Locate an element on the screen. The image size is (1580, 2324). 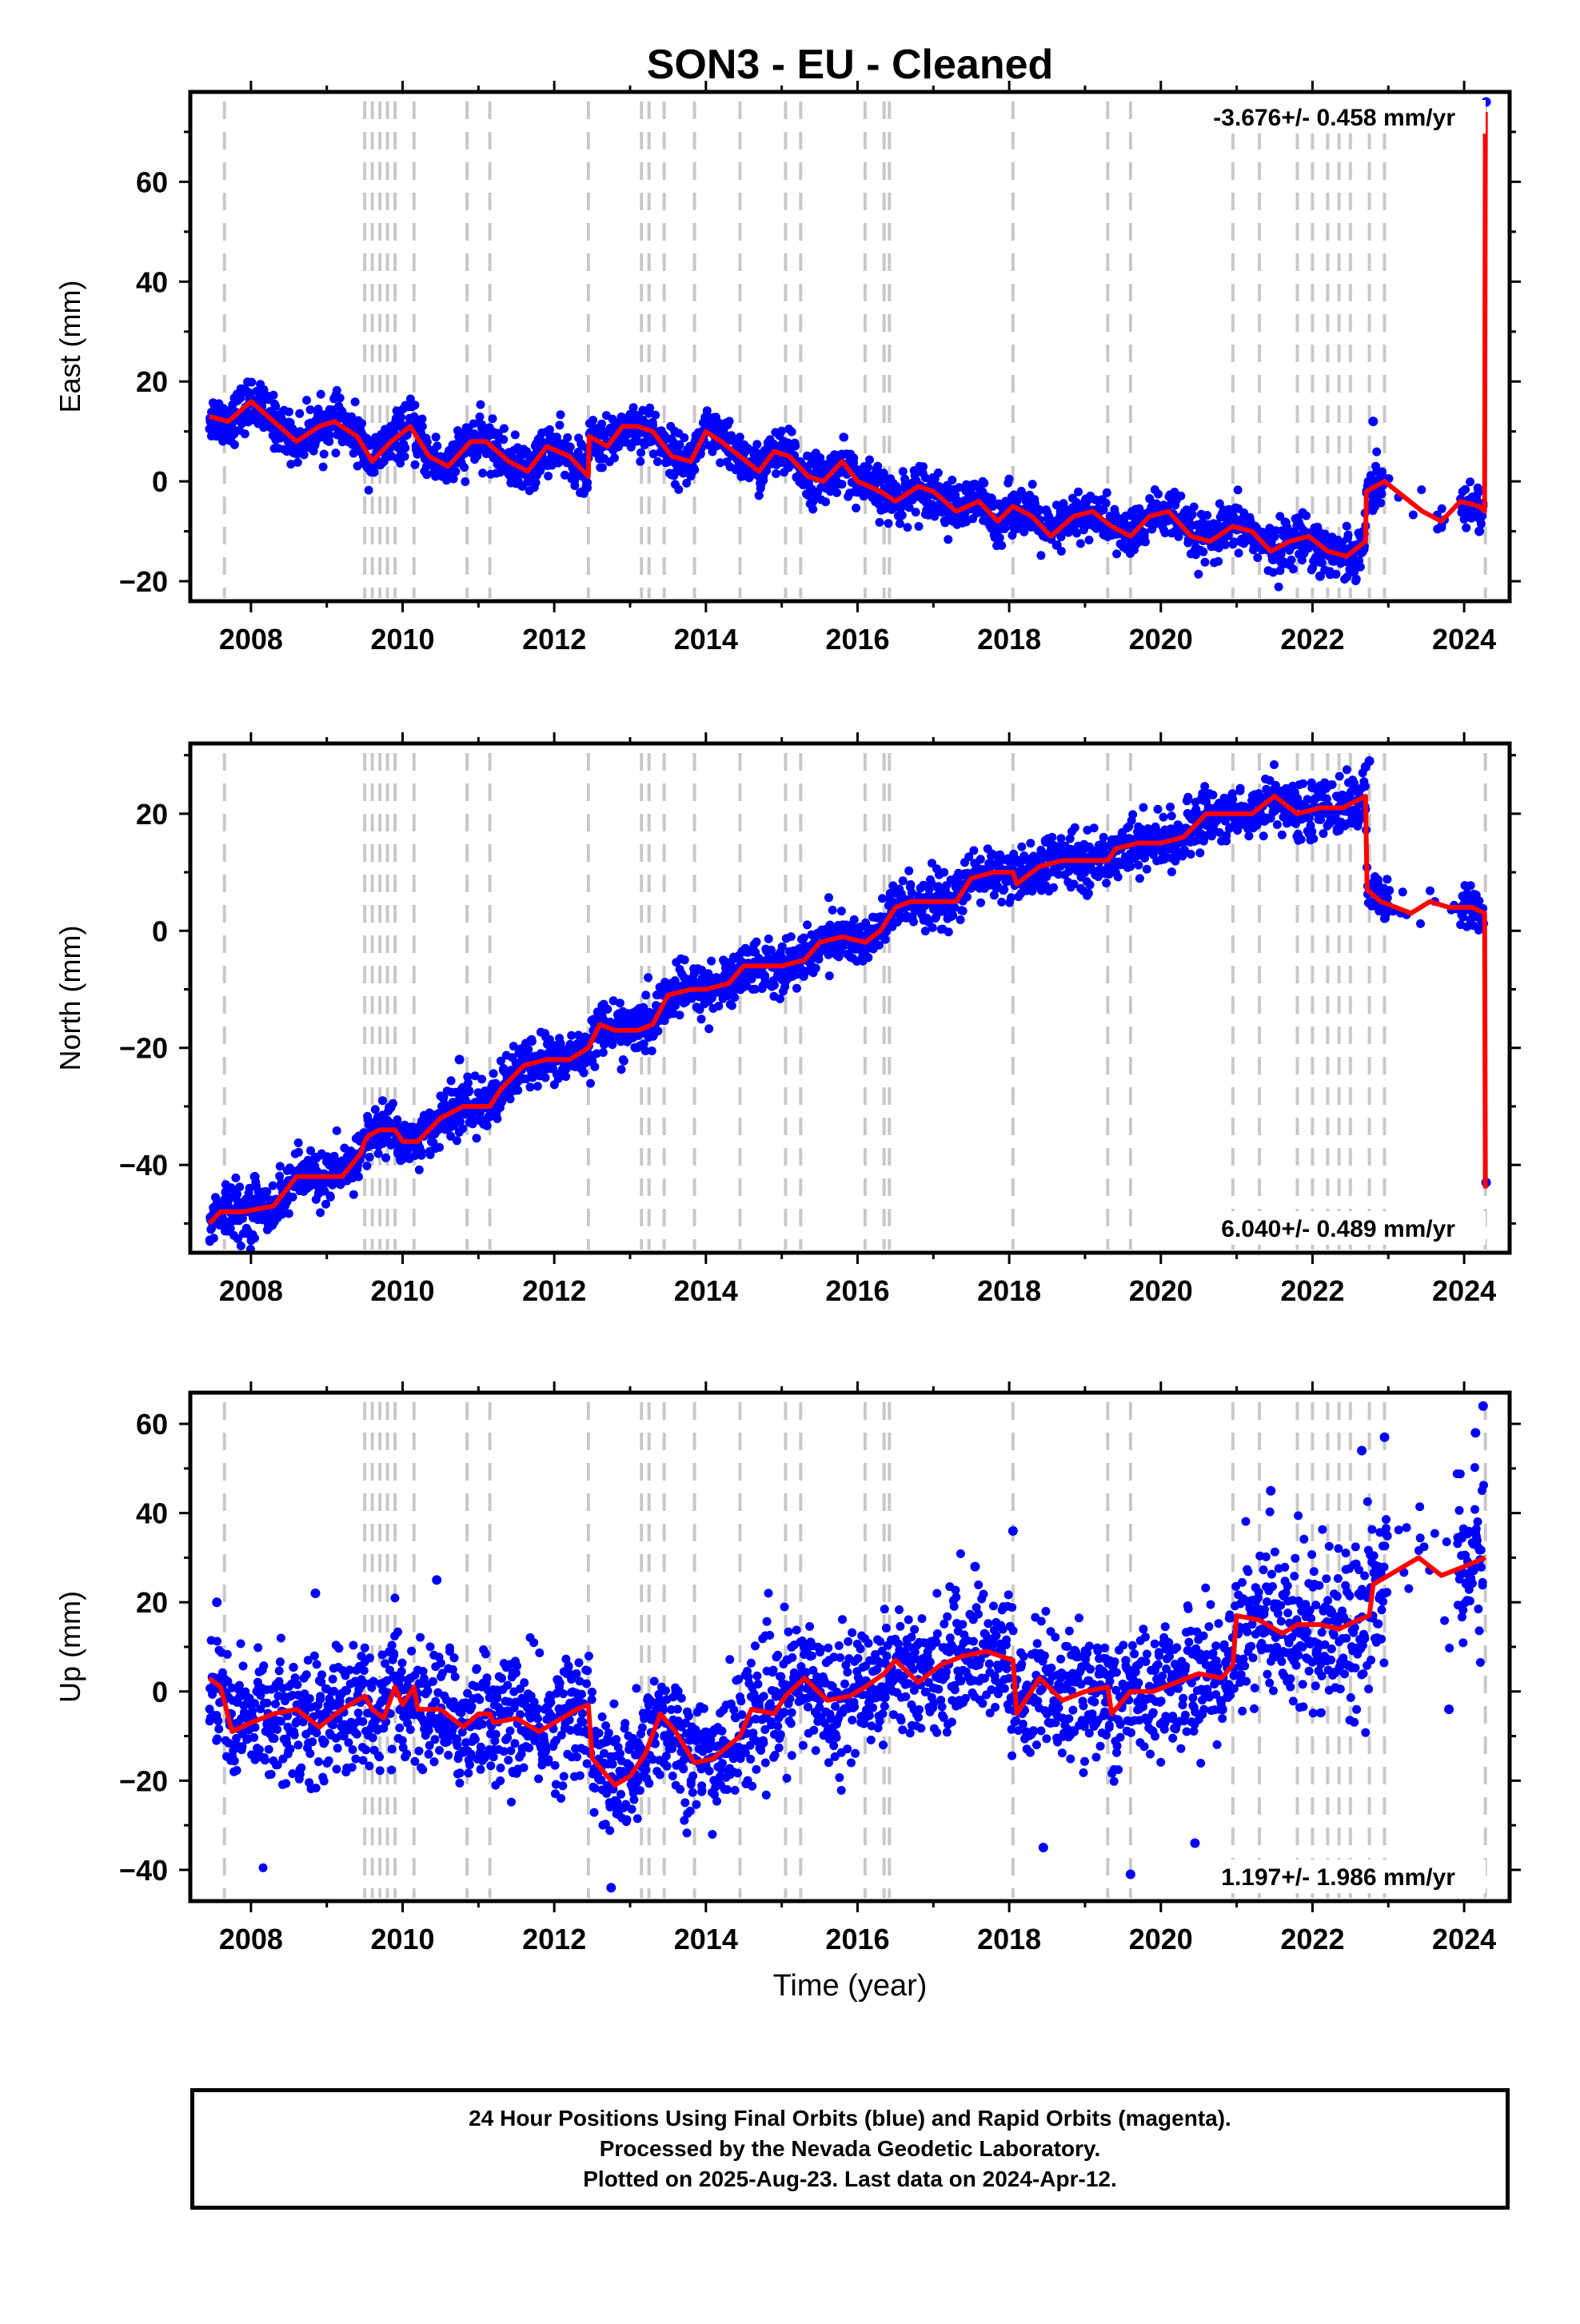
x-tick-label: 2008 is located at coordinates (251, 639).